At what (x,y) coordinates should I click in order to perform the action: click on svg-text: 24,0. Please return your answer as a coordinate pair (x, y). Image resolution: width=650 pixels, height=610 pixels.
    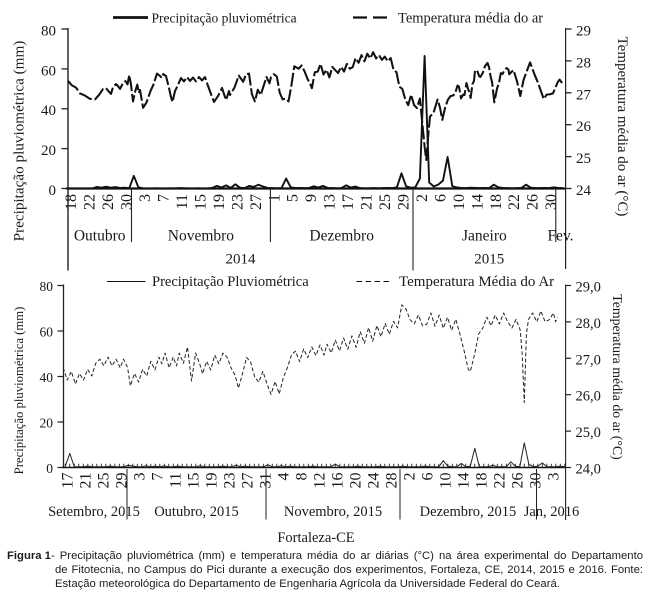
    Looking at the image, I should click on (588, 470).